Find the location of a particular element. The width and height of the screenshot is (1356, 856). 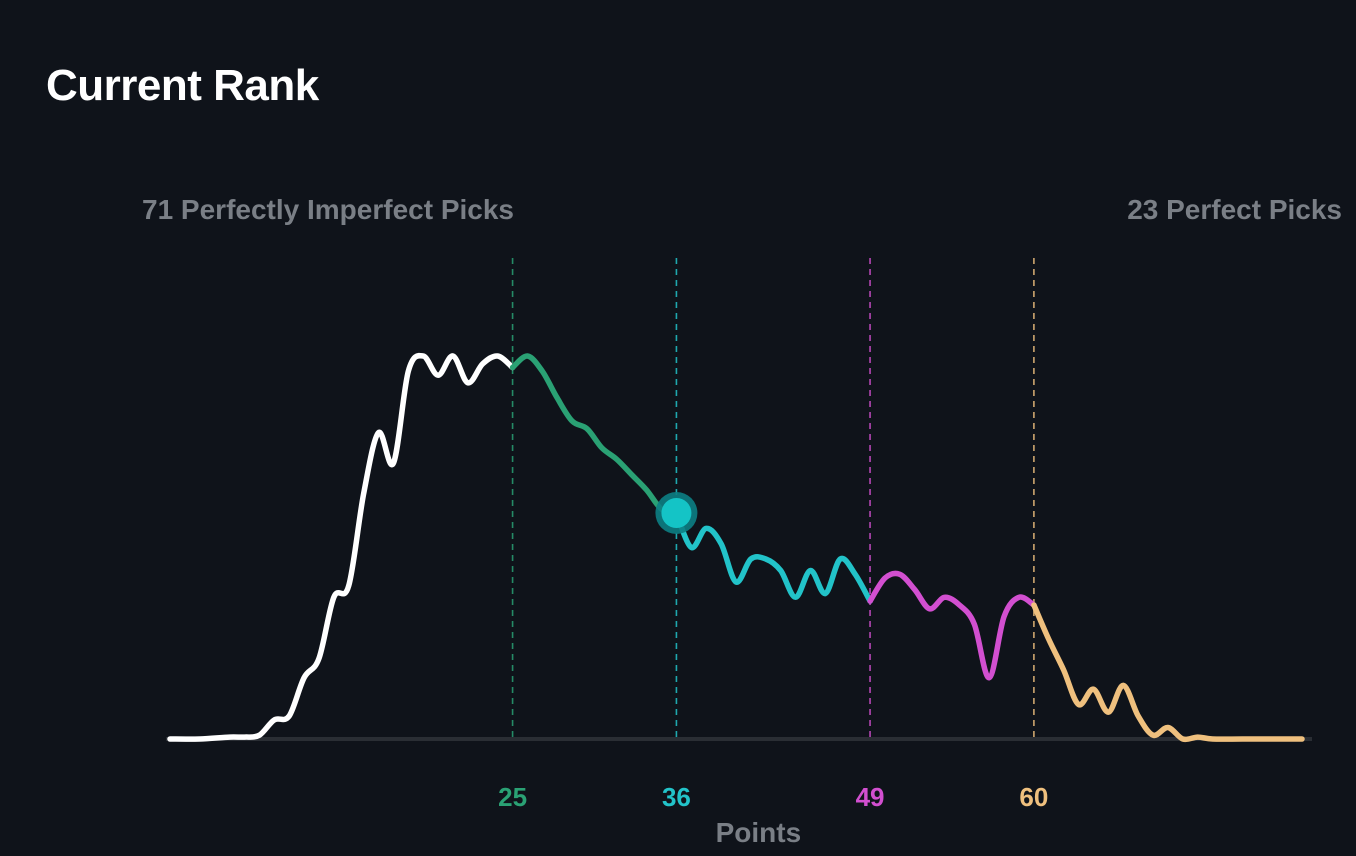

current-position-marker-group is located at coordinates (676, 513).